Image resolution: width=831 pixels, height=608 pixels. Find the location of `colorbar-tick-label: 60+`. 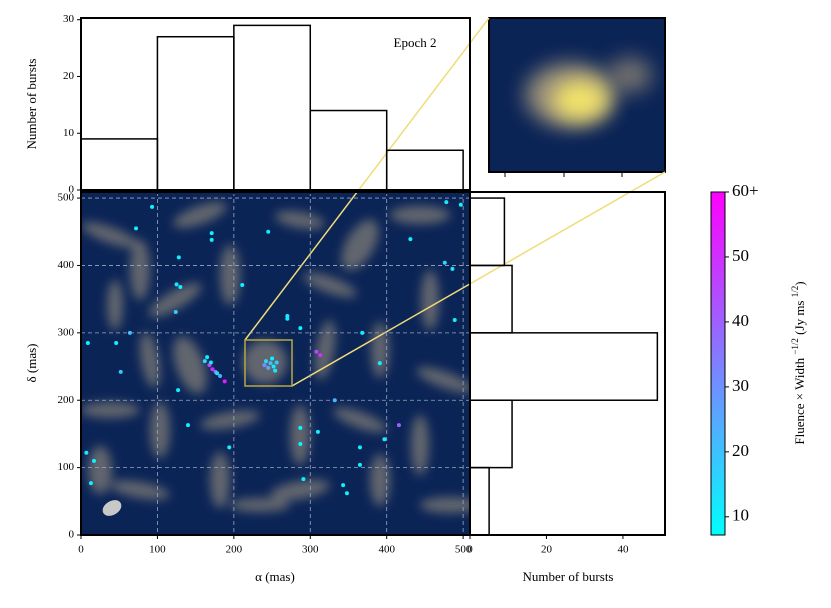

colorbar-tick-label: 60+ is located at coordinates (745, 190).